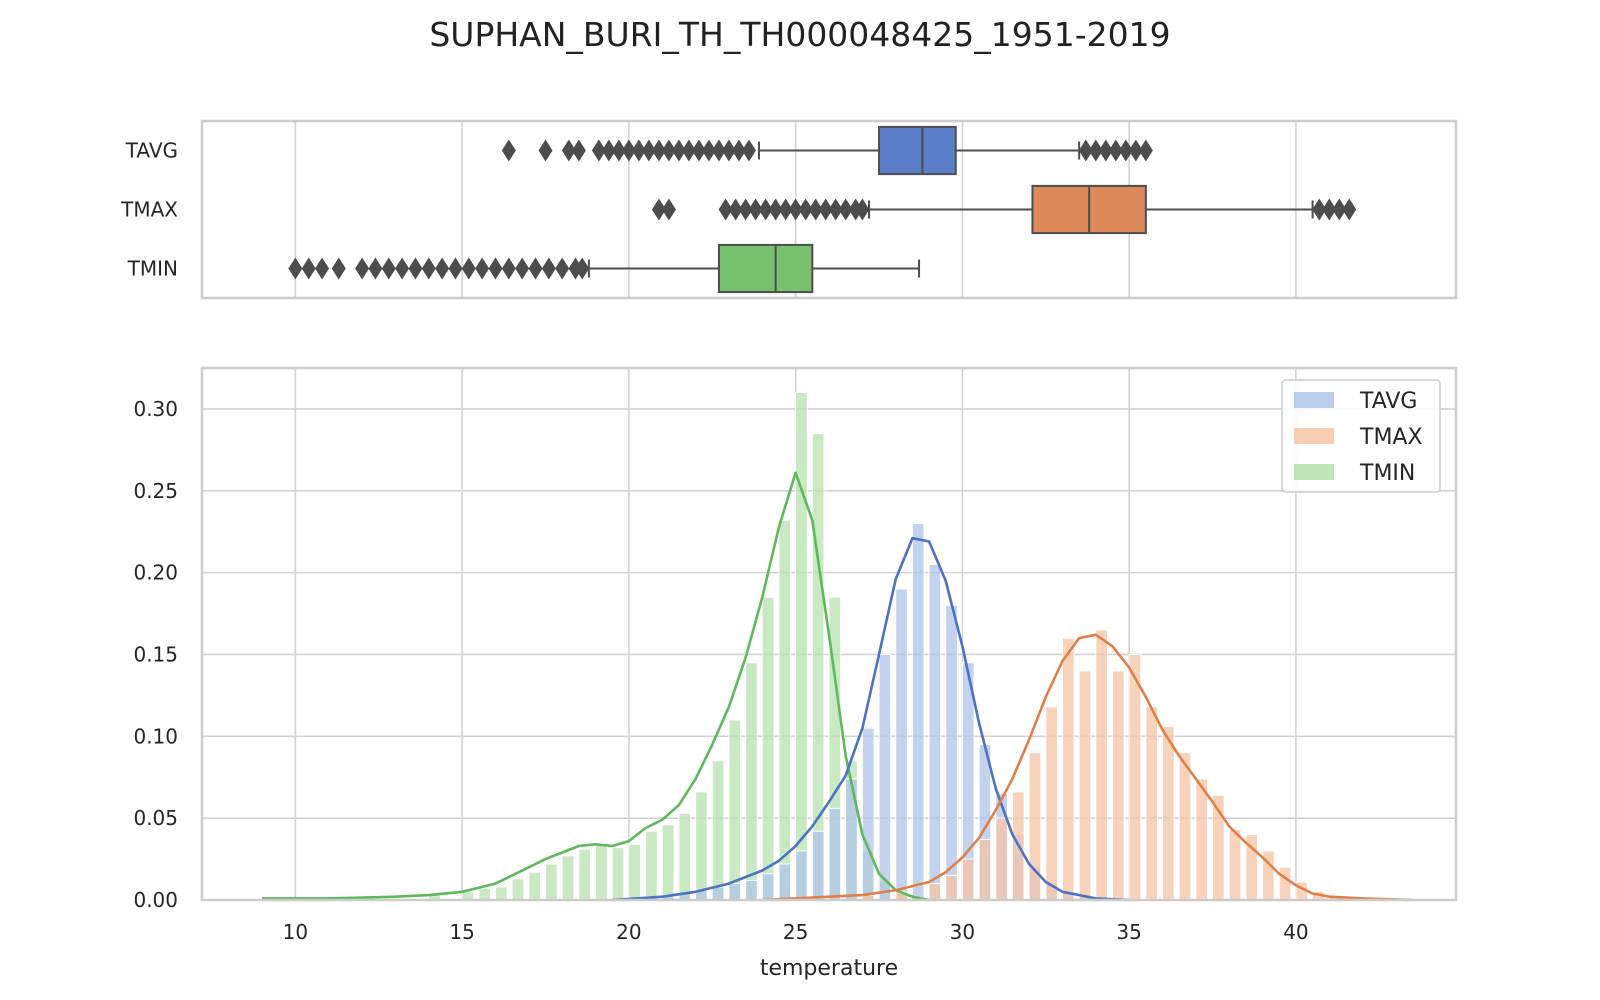 The width and height of the screenshot is (1600, 1000). I want to click on chart-title: SUPHAN_BURI_TH_TH000048425_1951-2019, so click(799, 34).